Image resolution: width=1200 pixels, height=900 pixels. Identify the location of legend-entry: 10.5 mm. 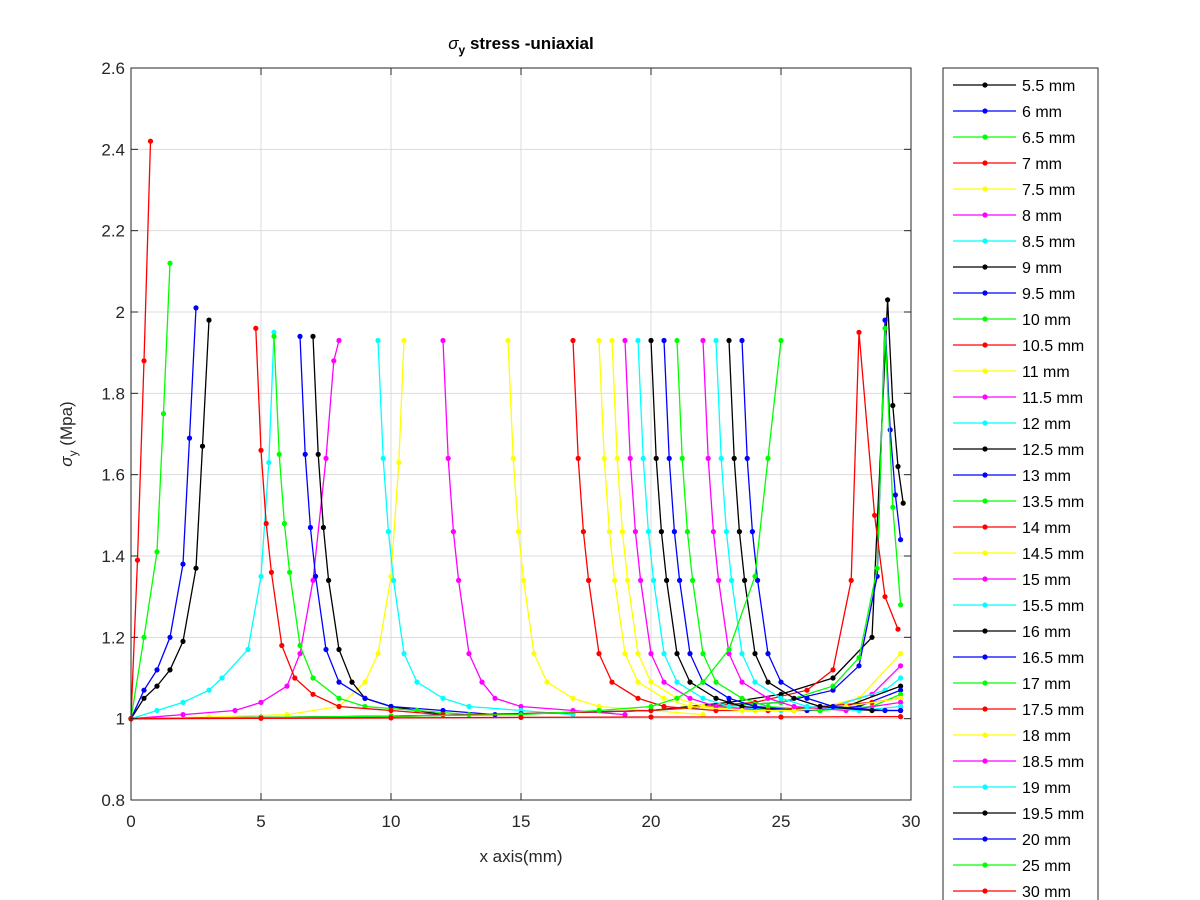
(1018, 346).